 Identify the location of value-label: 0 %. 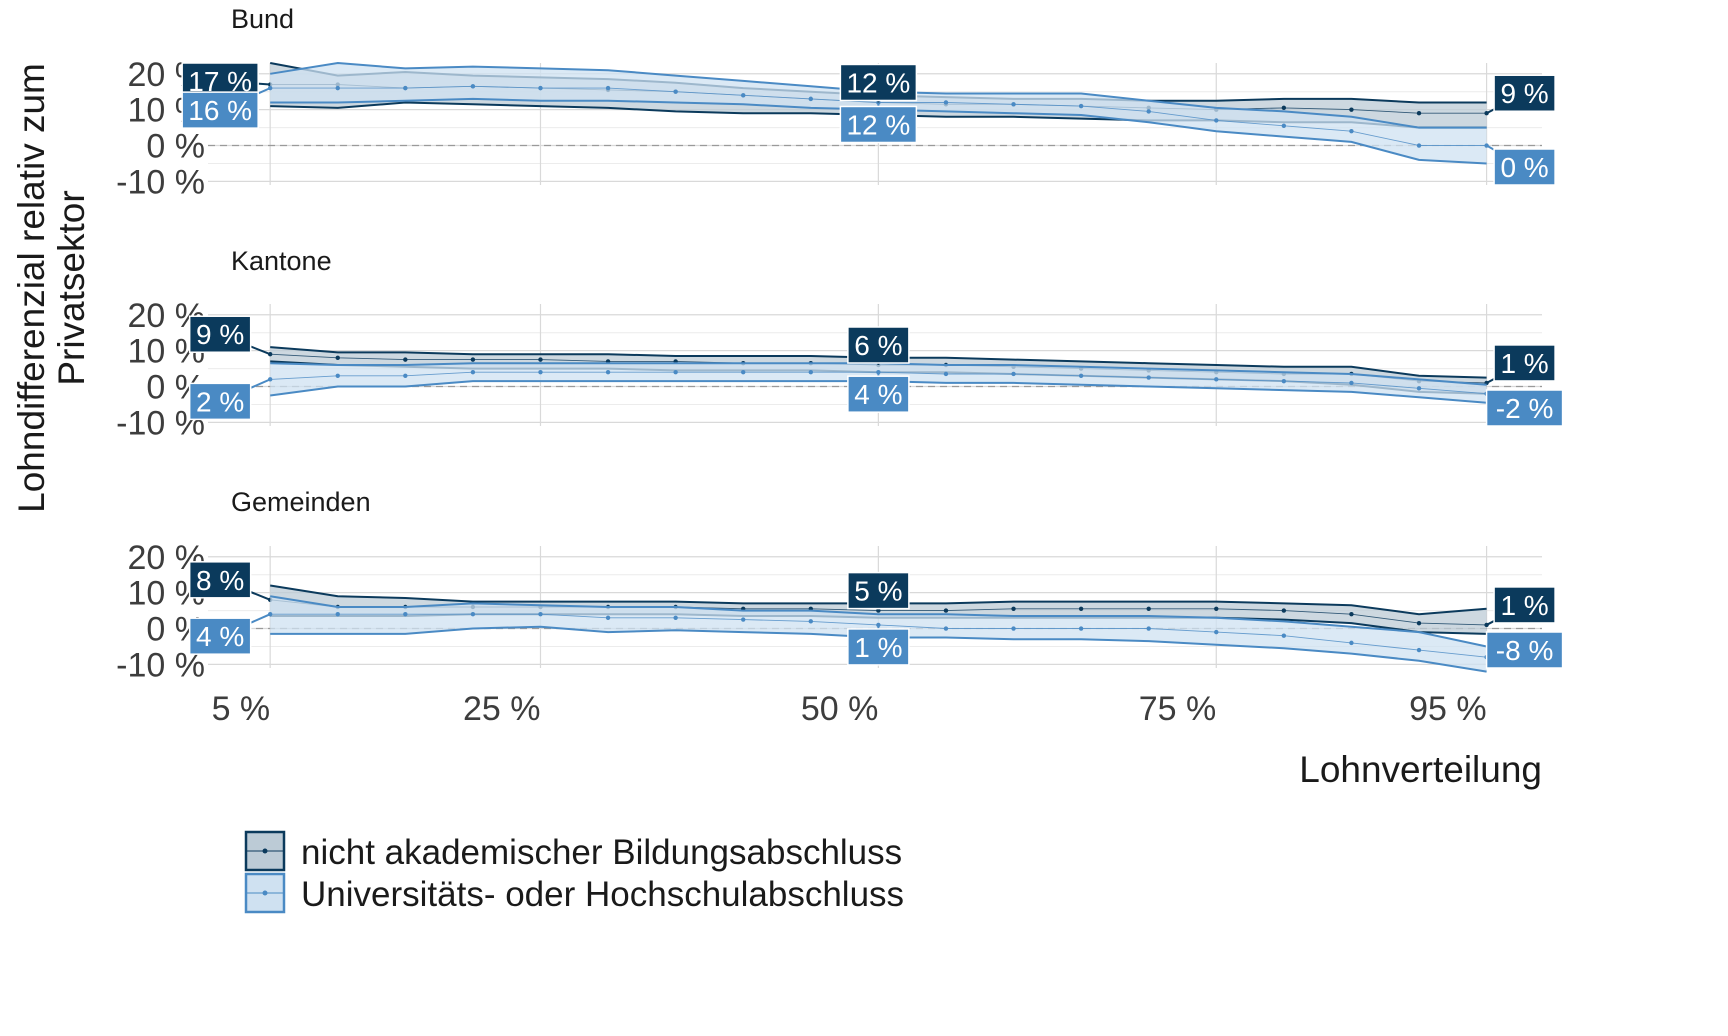
(1521, 165).